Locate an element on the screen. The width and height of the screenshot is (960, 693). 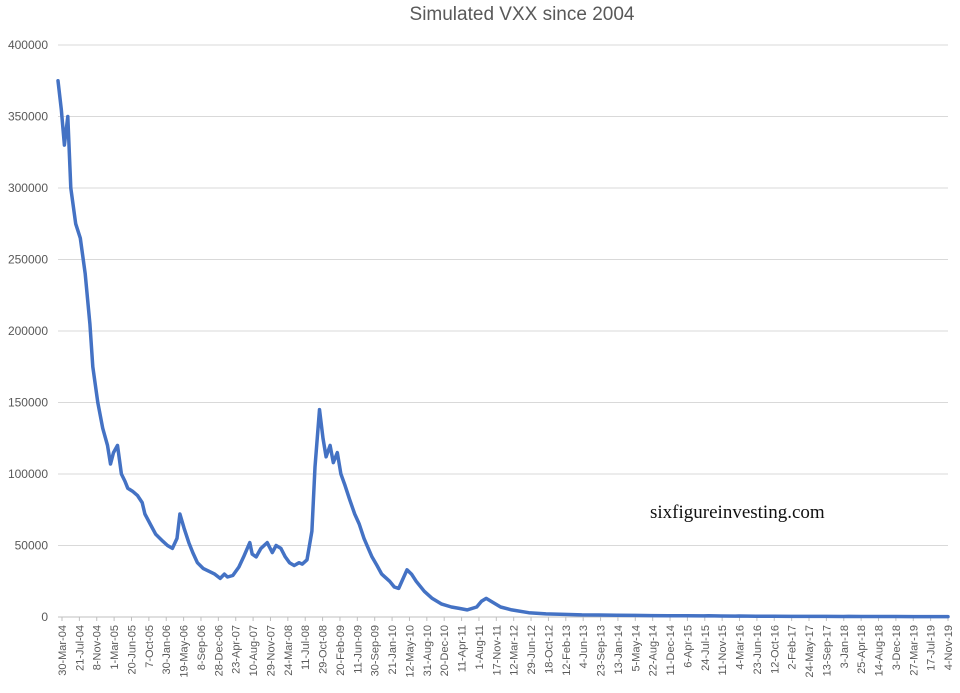
x-tick-label: 24-Jul-15 is located at coordinates (706, 648).